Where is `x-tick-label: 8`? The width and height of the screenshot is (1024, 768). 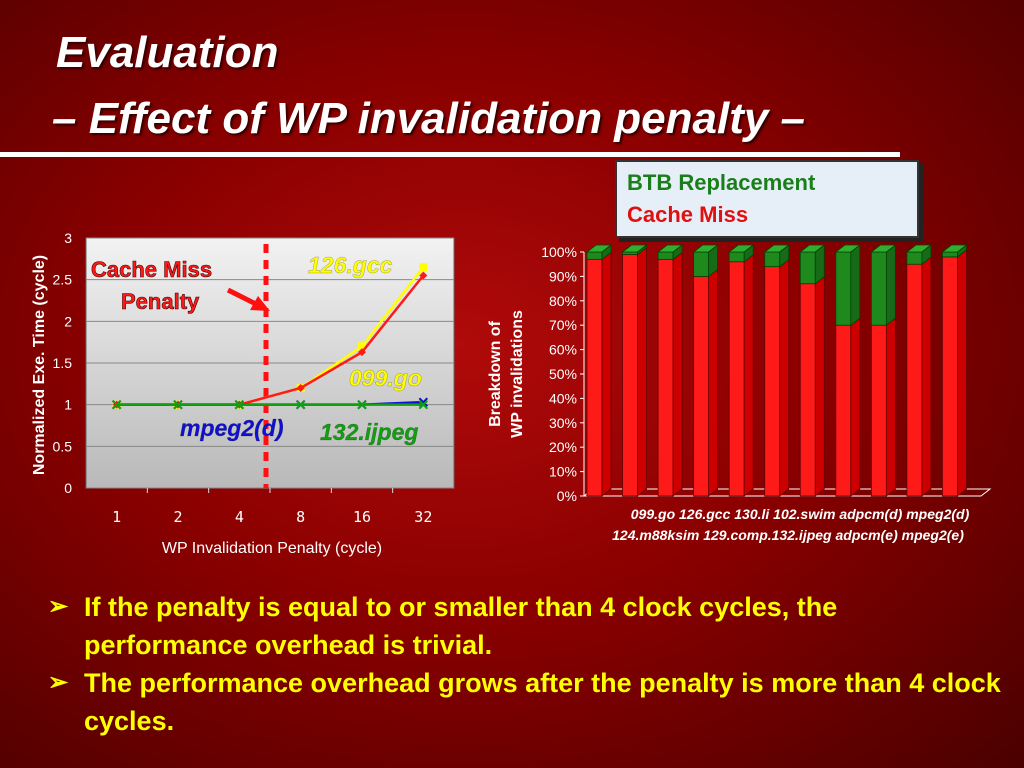
x-tick-label: 8 is located at coordinates (300, 517).